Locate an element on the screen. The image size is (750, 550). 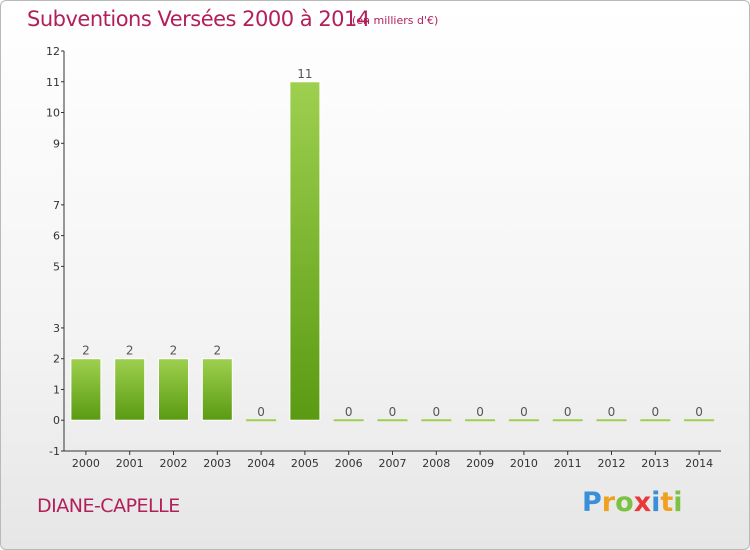
x-tick-label: 2014 is located at coordinates (699, 463).